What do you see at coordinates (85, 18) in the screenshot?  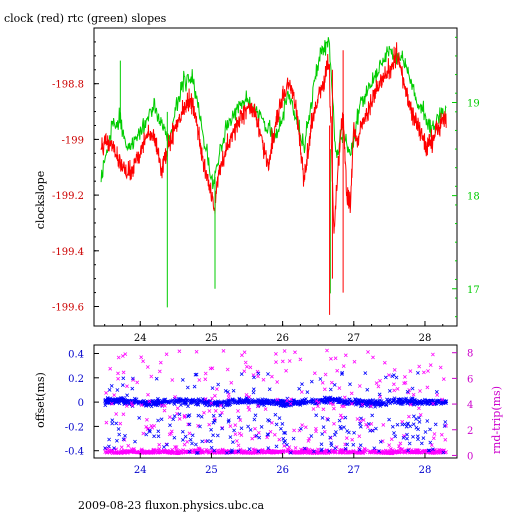 I see `chart-title: clock (red) rtc (green) slopes` at bounding box center [85, 18].